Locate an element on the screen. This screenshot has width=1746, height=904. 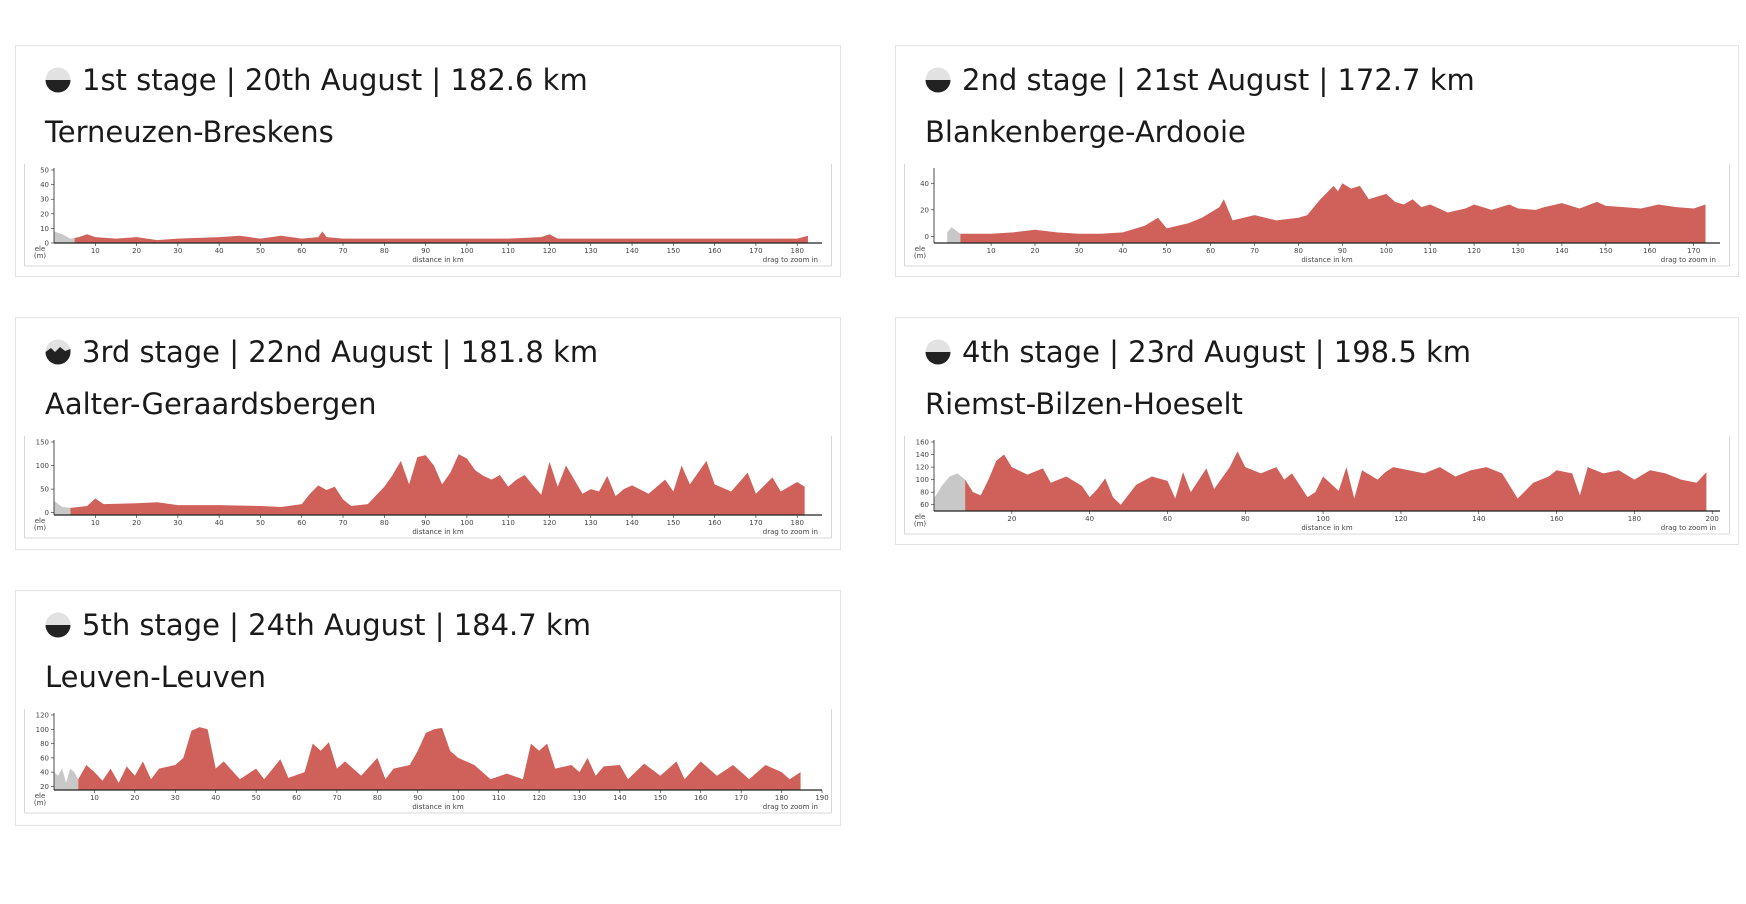
stage-header: 2nd stage | 21st August | 172.7 km is located at coordinates (1200, 80).